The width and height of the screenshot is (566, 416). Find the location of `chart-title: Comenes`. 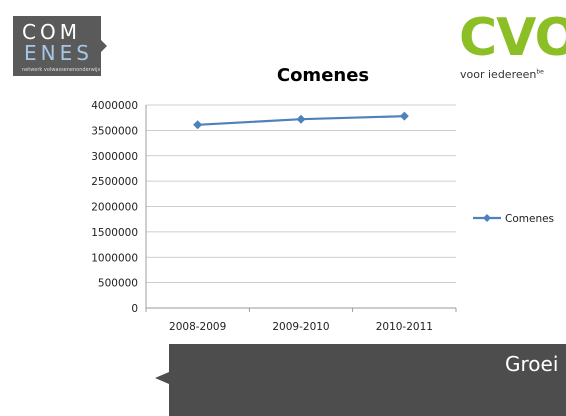

chart-title: Comenes is located at coordinates (323, 75).